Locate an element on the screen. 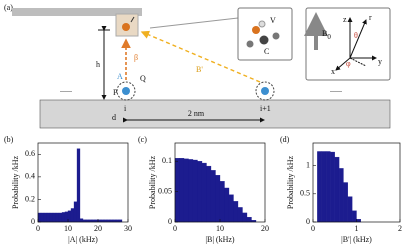 The height and width of the screenshot is (249, 415). y-tick-label: 0.5 is located at coordinates (305, 193).